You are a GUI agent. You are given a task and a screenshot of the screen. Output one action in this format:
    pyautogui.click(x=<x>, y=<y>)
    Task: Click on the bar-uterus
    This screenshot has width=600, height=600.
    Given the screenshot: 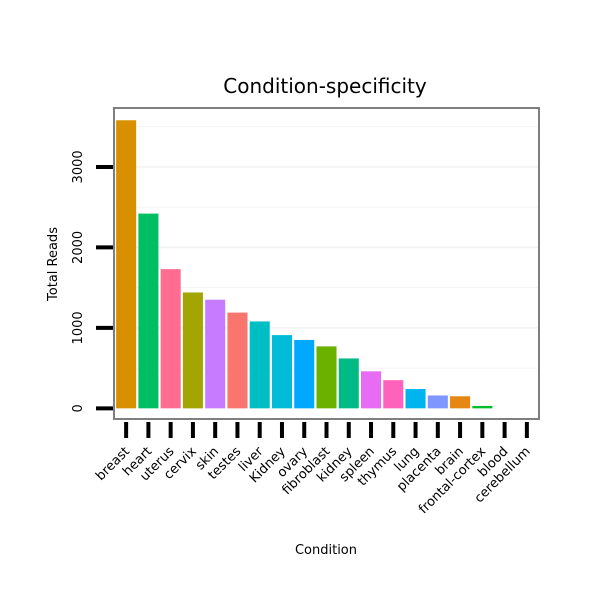 What is the action you would take?
    pyautogui.click(x=170, y=339)
    